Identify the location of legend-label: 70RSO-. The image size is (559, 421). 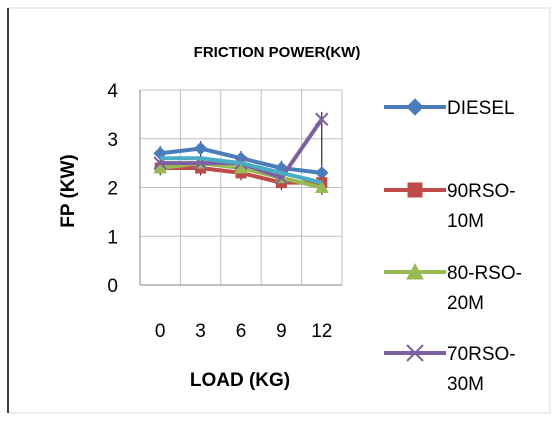
(481, 354).